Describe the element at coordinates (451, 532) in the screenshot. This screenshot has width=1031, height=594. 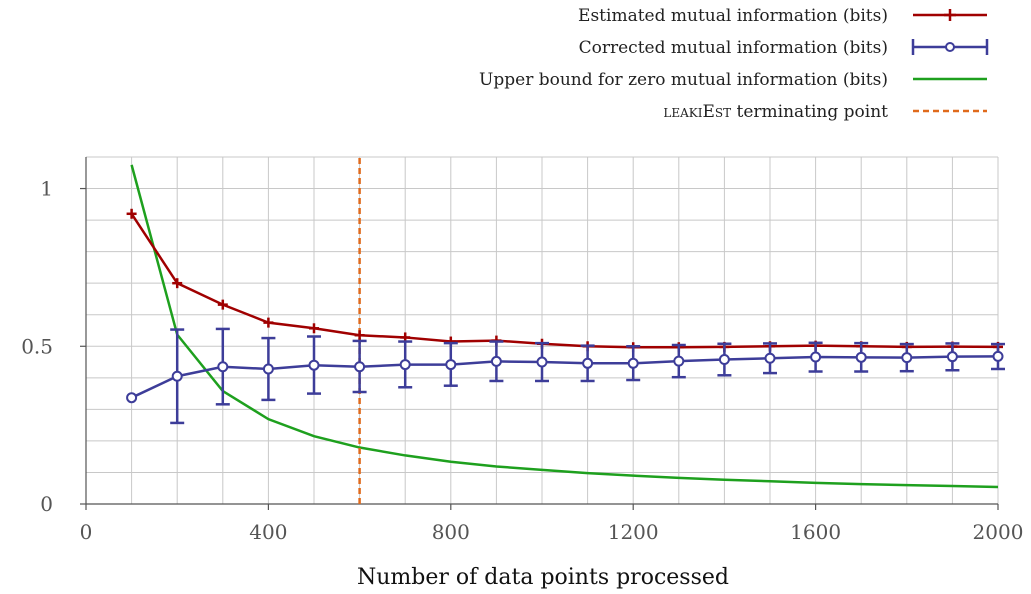
I see `x-tick-label: 800` at that location.